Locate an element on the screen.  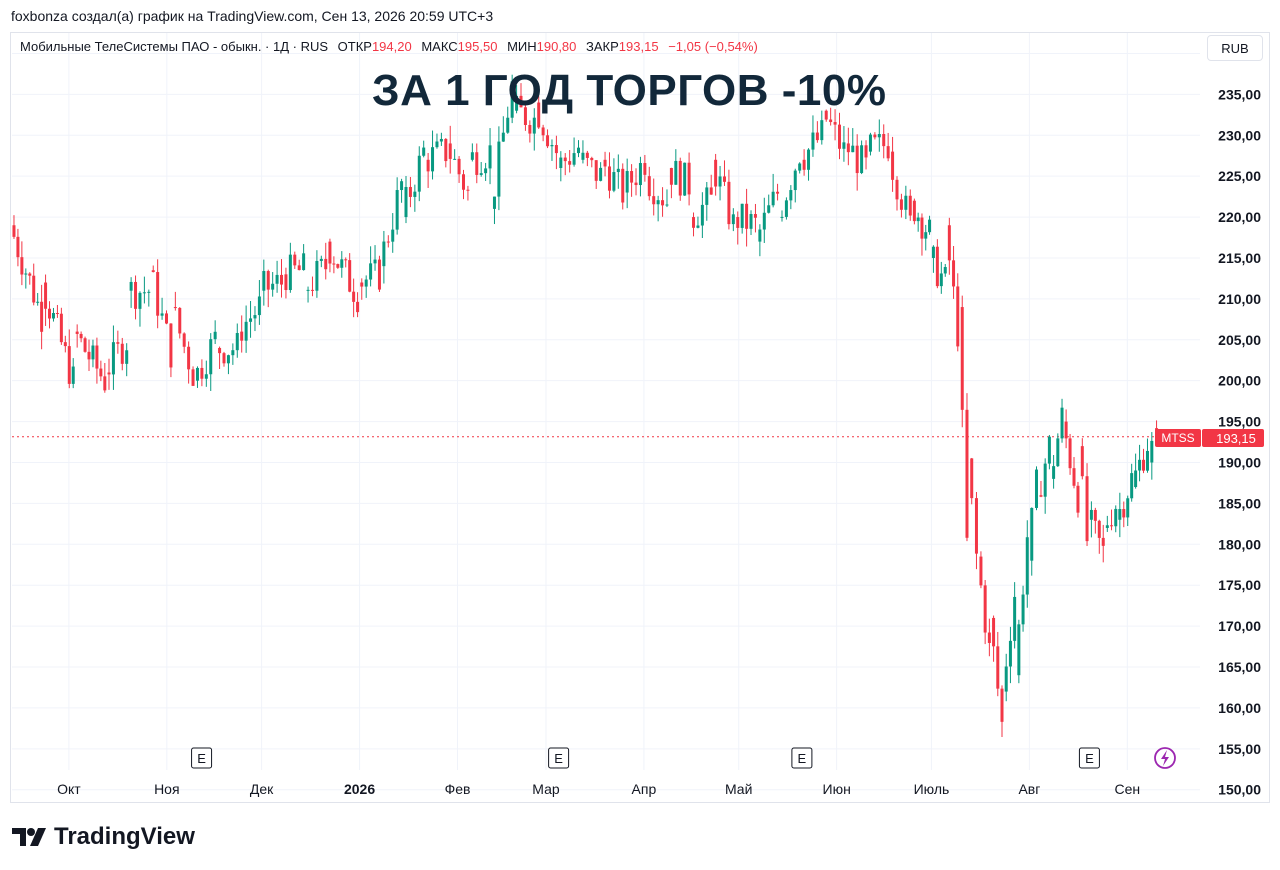
y-tick-label: 190,00 is located at coordinates (1239, 462).